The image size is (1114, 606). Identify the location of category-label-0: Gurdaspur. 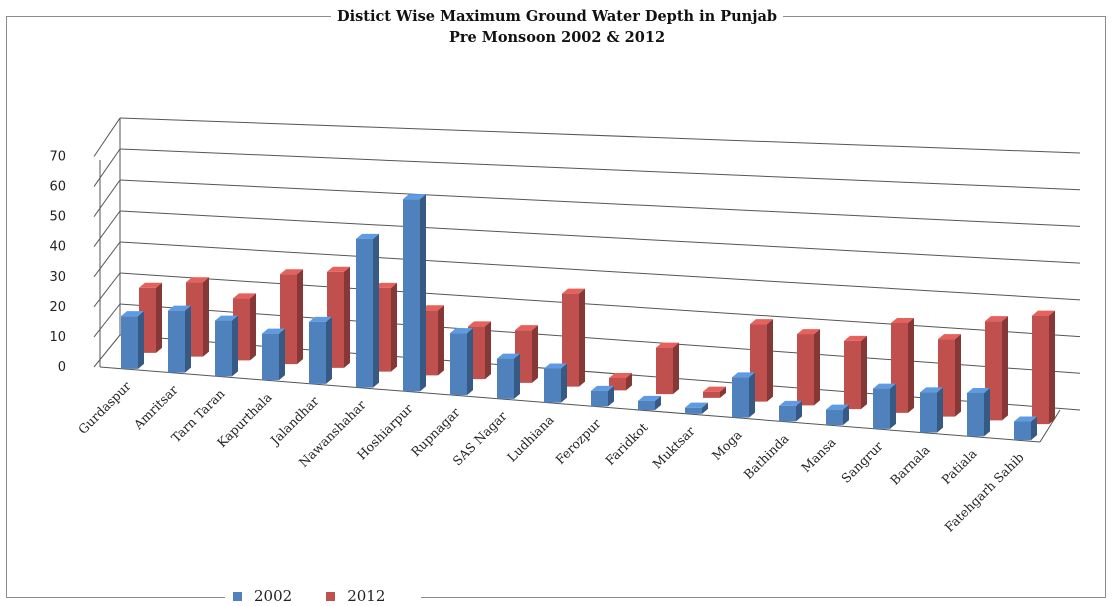
(104, 407).